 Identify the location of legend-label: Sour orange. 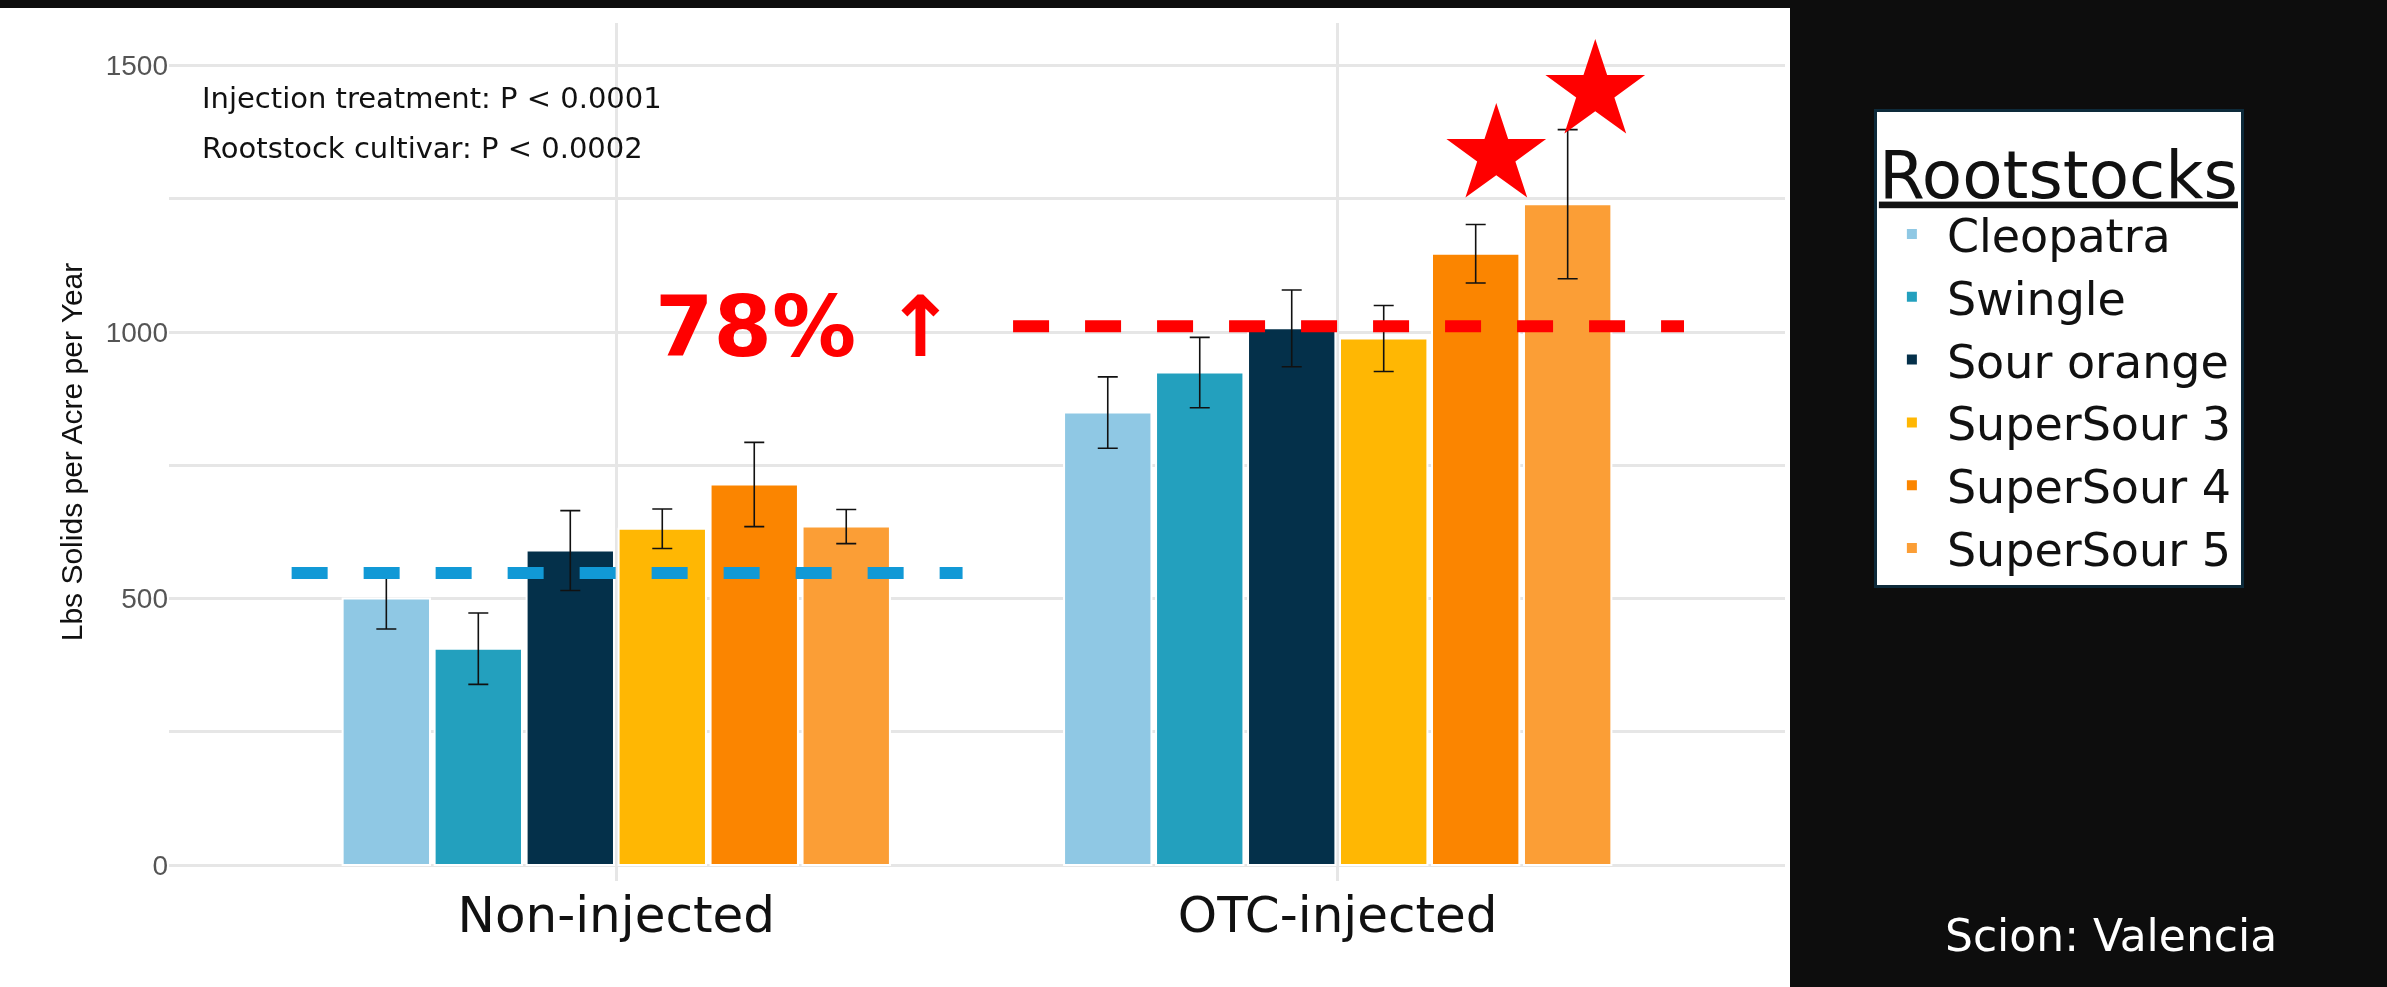
(2087, 361).